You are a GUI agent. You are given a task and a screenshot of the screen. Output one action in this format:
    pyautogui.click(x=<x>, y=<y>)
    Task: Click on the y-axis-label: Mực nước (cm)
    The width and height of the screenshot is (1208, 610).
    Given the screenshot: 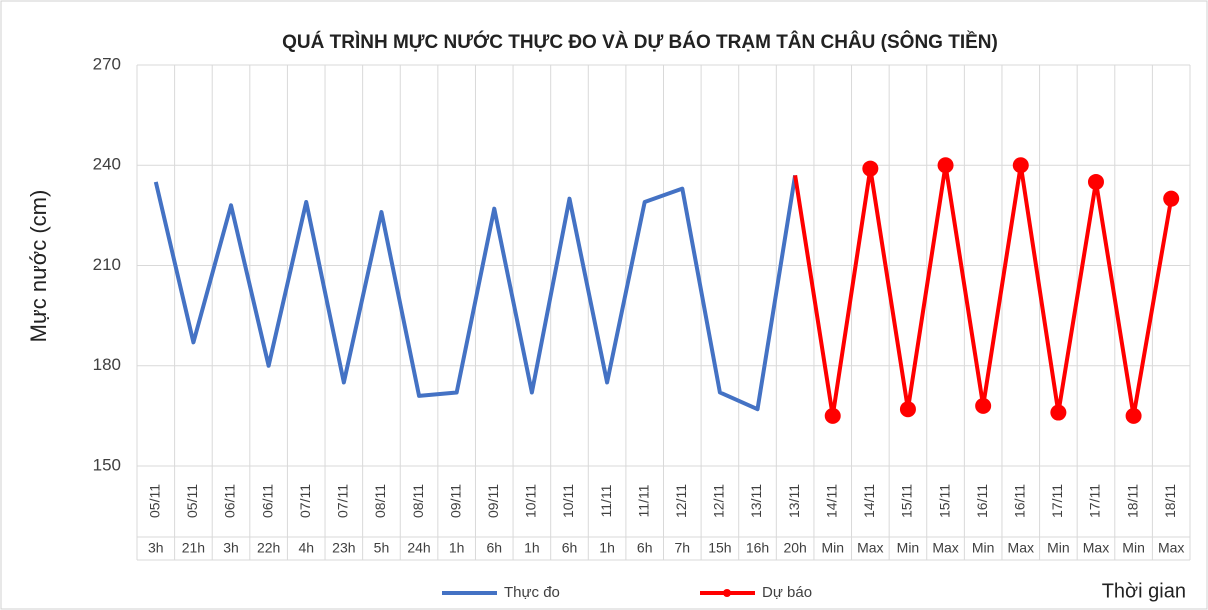 What is the action you would take?
    pyautogui.click(x=38, y=266)
    